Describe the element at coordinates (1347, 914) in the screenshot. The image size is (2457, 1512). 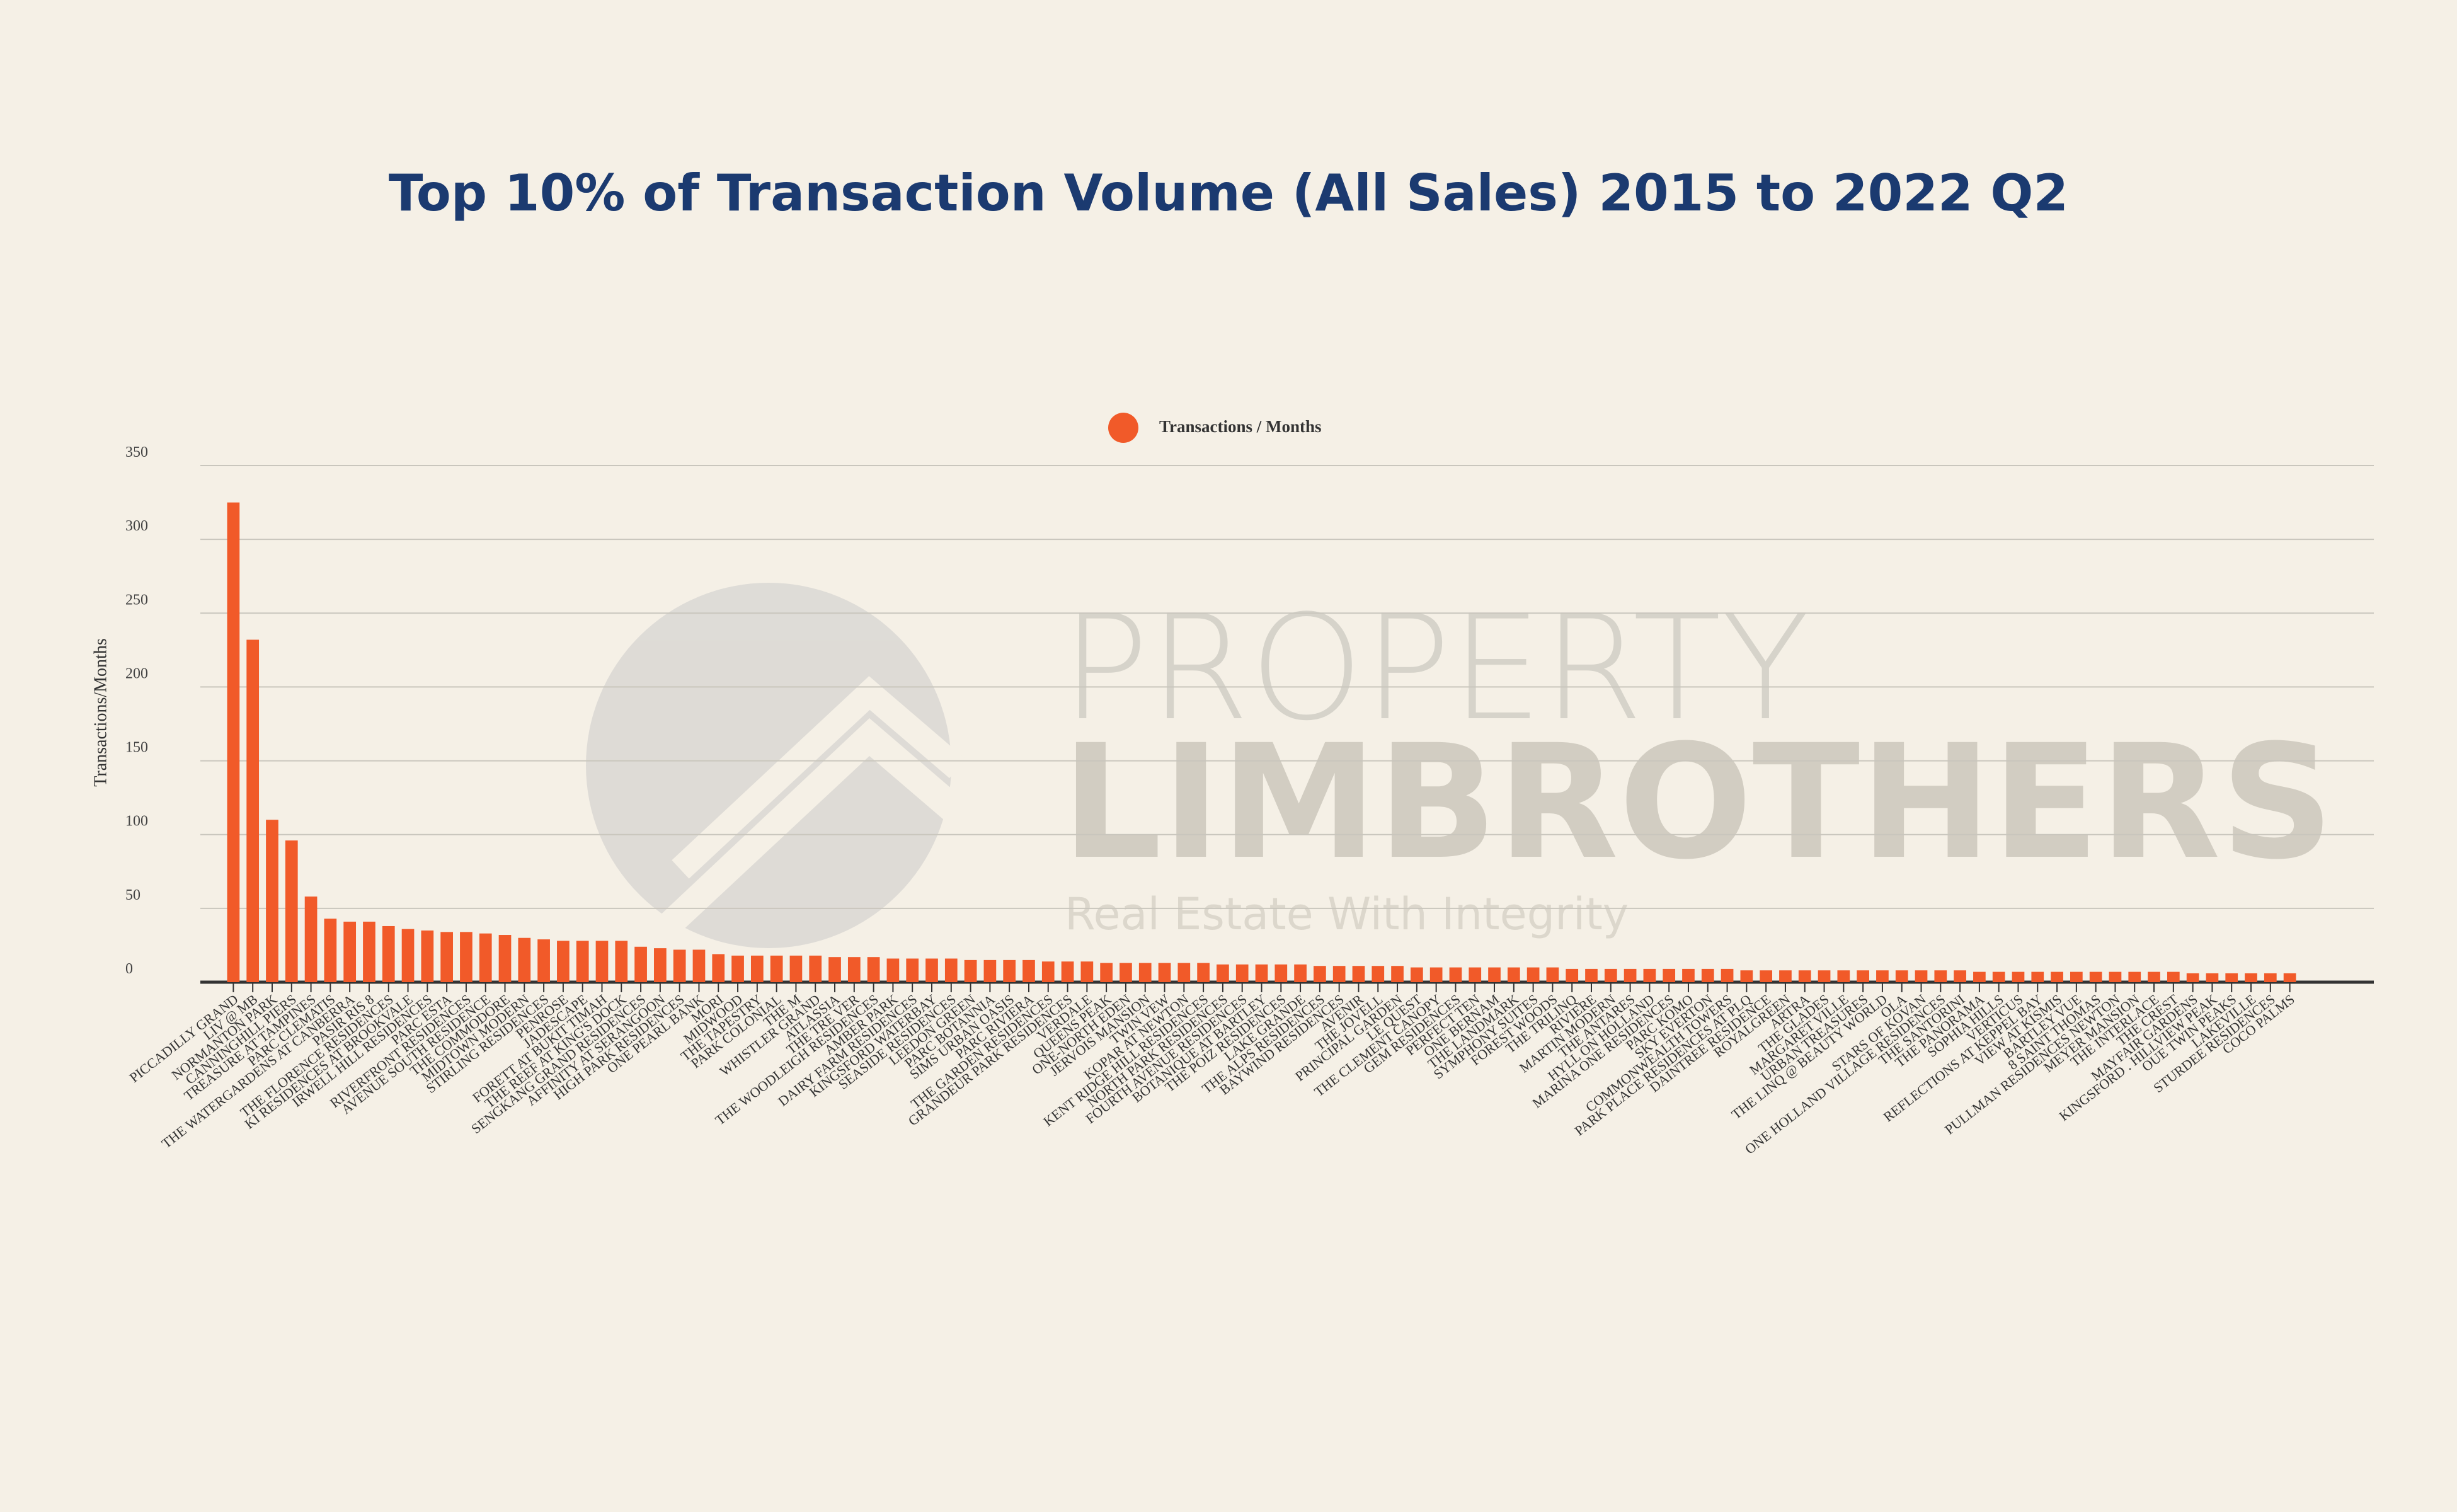
I see `watermark-tagline: Real Estate With Integrity` at that location.